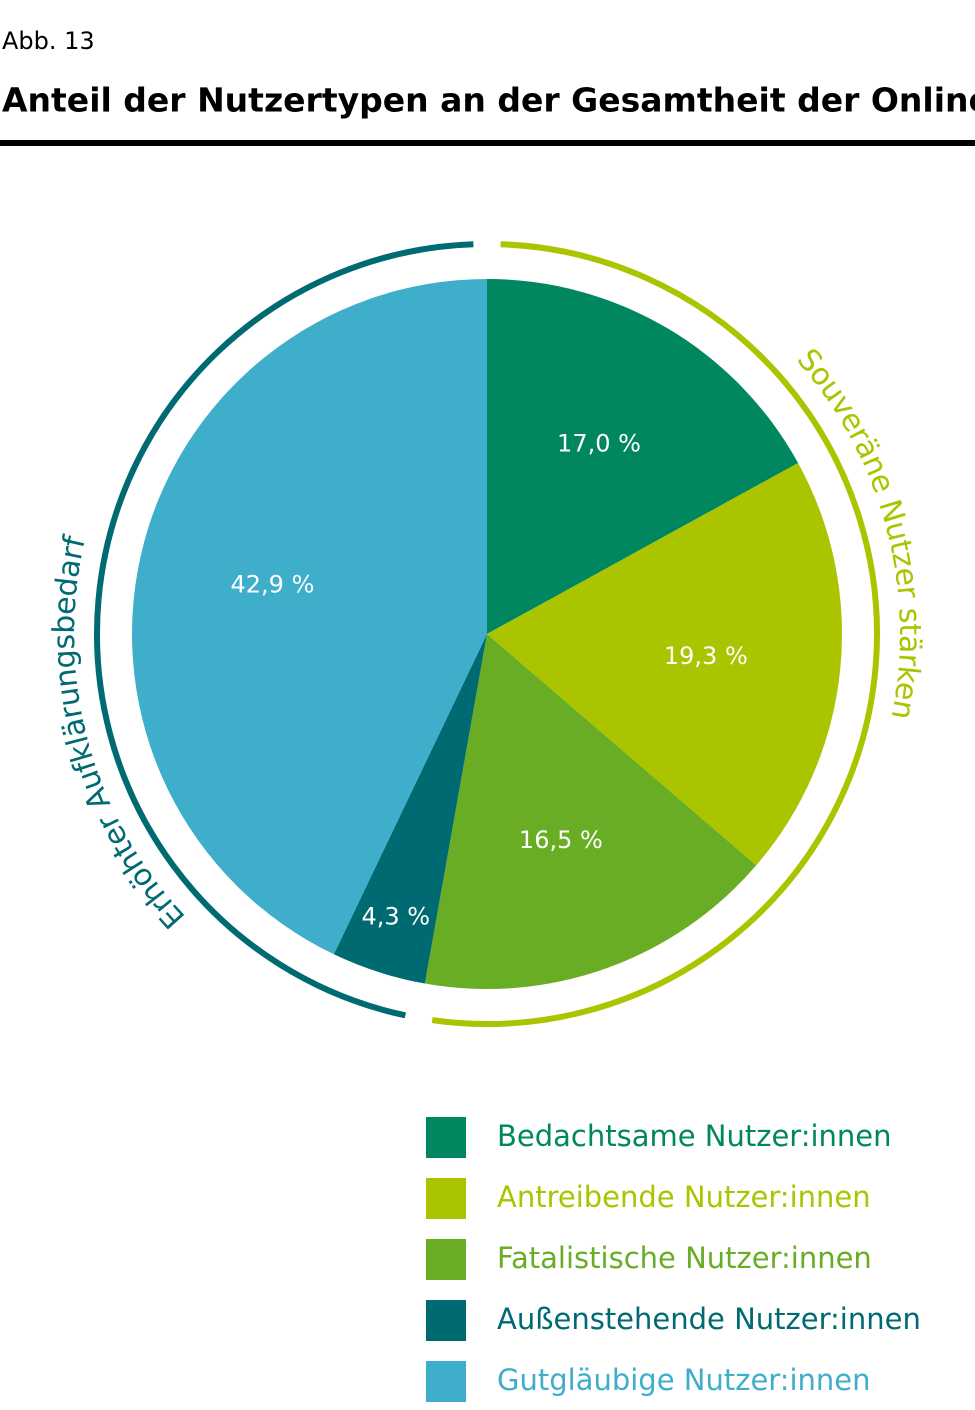  What do you see at coordinates (684, 1197) in the screenshot?
I see `legend-label: Antreibende Nutzer:innen` at bounding box center [684, 1197].